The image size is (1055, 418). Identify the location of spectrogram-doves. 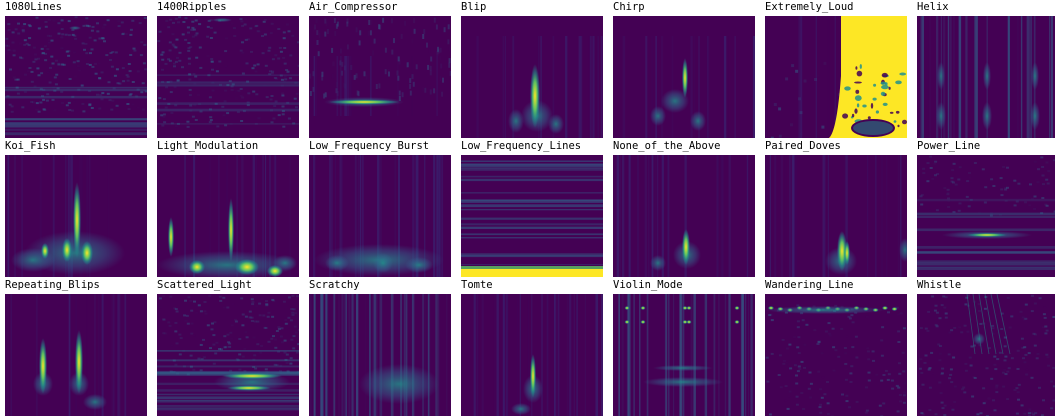
(836, 216).